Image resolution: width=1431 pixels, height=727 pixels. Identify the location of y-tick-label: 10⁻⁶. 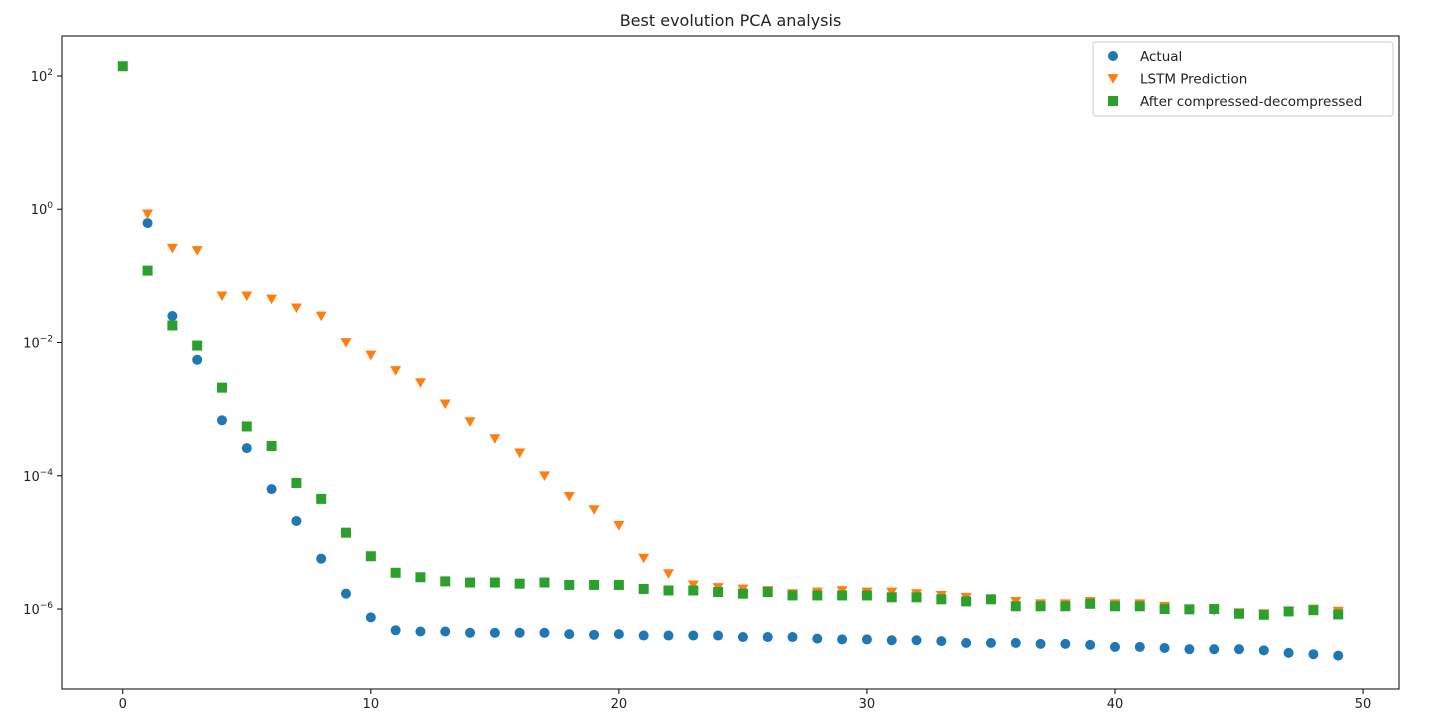
(38, 609).